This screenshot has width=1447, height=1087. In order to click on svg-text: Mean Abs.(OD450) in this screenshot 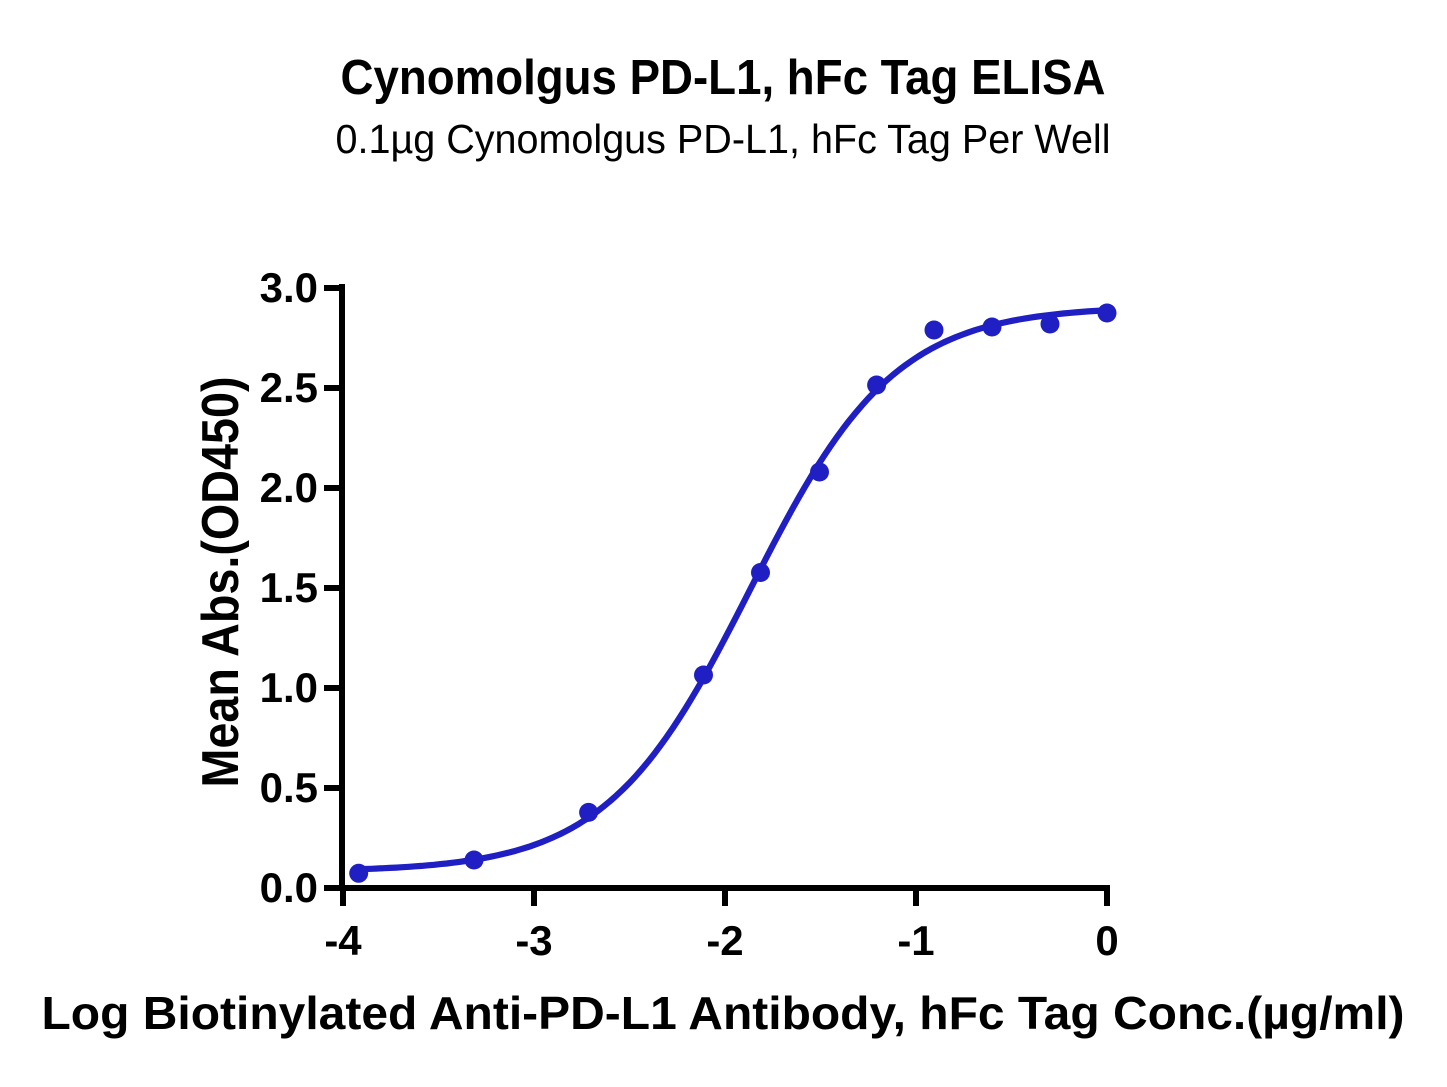, I will do `click(221, 582)`.